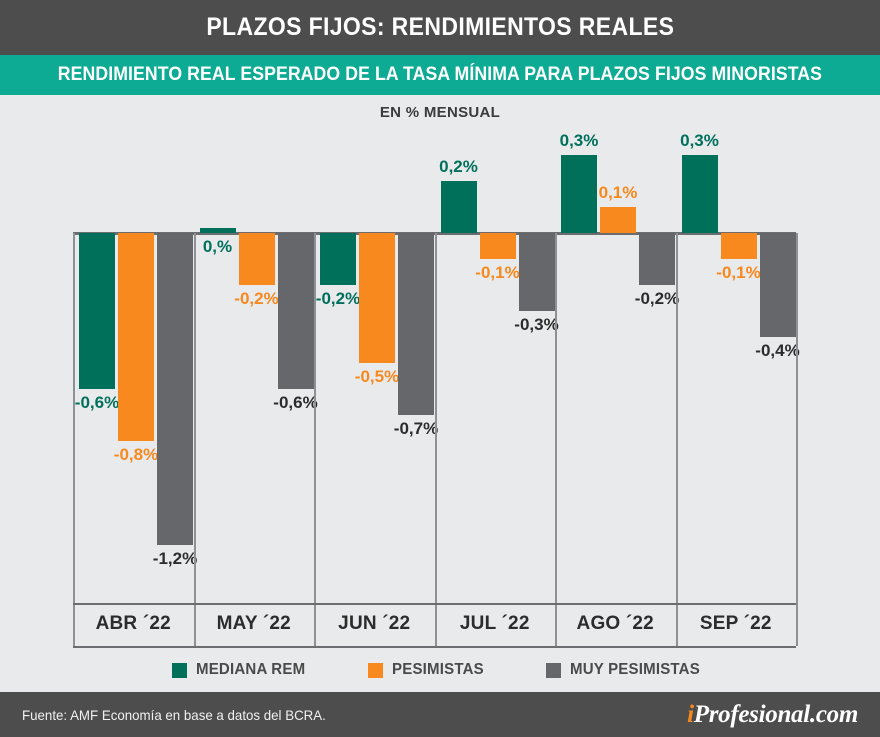  I want to click on legend-item-label: PESIMISTAS, so click(438, 669).